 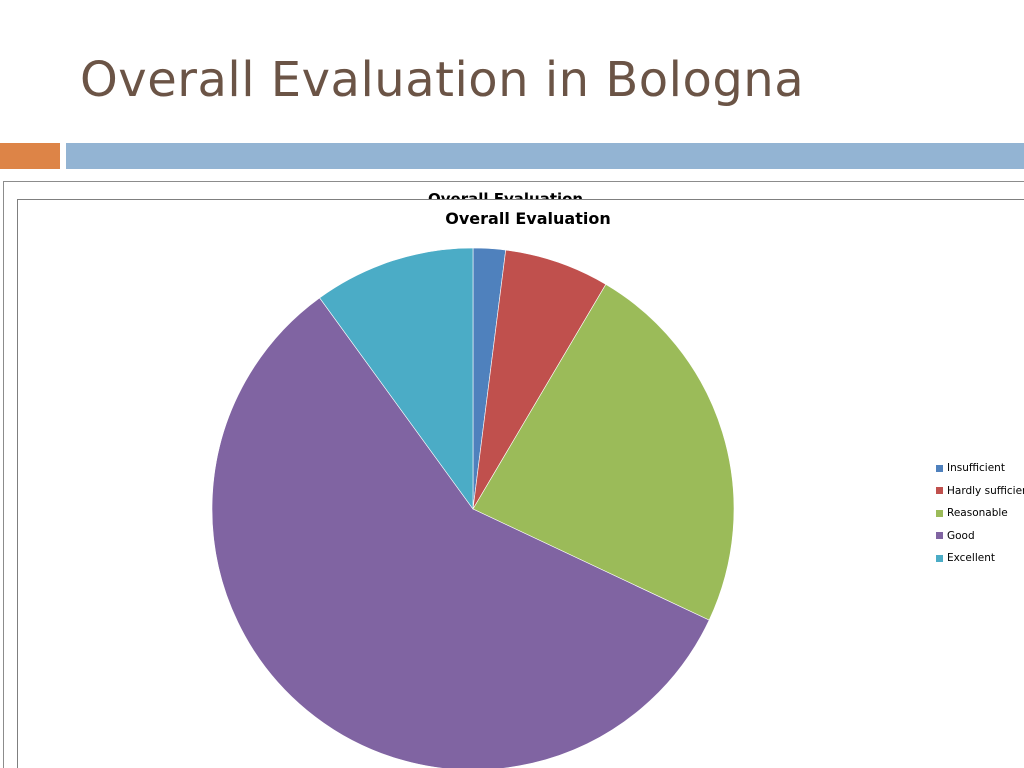 What do you see at coordinates (985, 490) in the screenshot?
I see `legend-label: Hardly sufficient` at bounding box center [985, 490].